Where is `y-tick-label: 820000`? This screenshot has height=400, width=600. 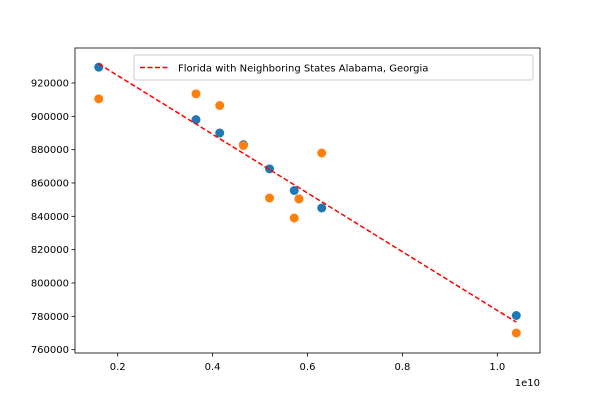 y-tick-label: 820000 is located at coordinates (50, 250).